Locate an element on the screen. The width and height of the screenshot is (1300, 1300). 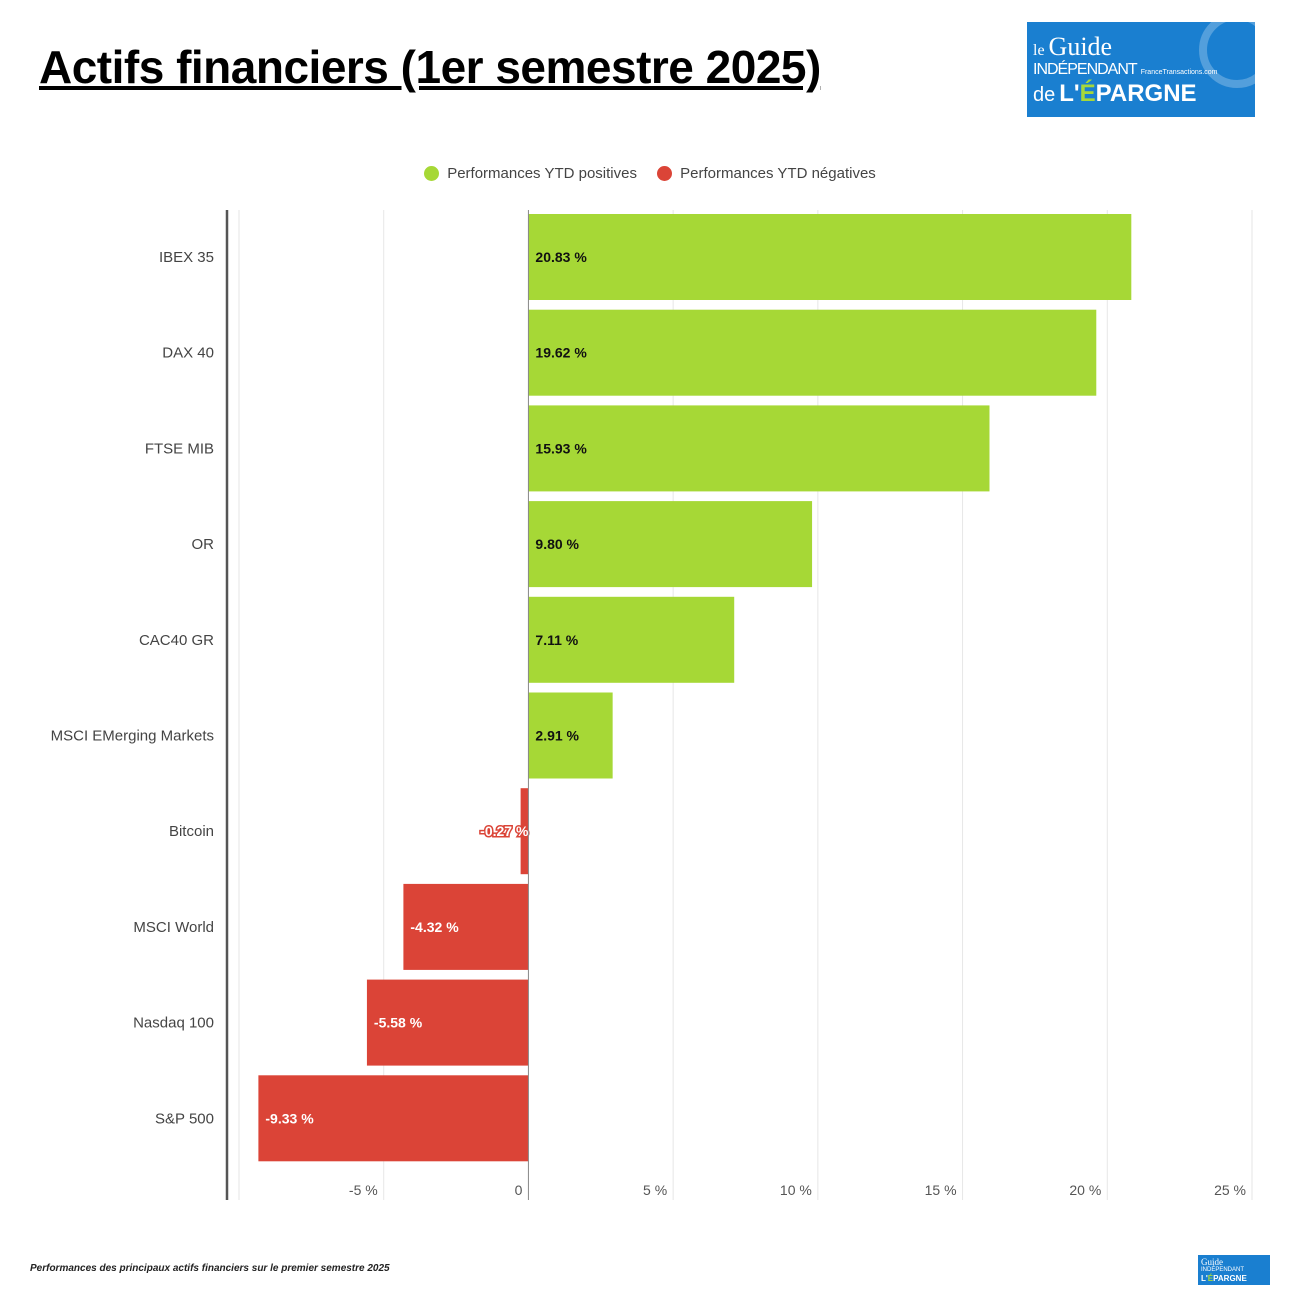
logo-row: INDÉPENDANT is located at coordinates (1234, 1270).